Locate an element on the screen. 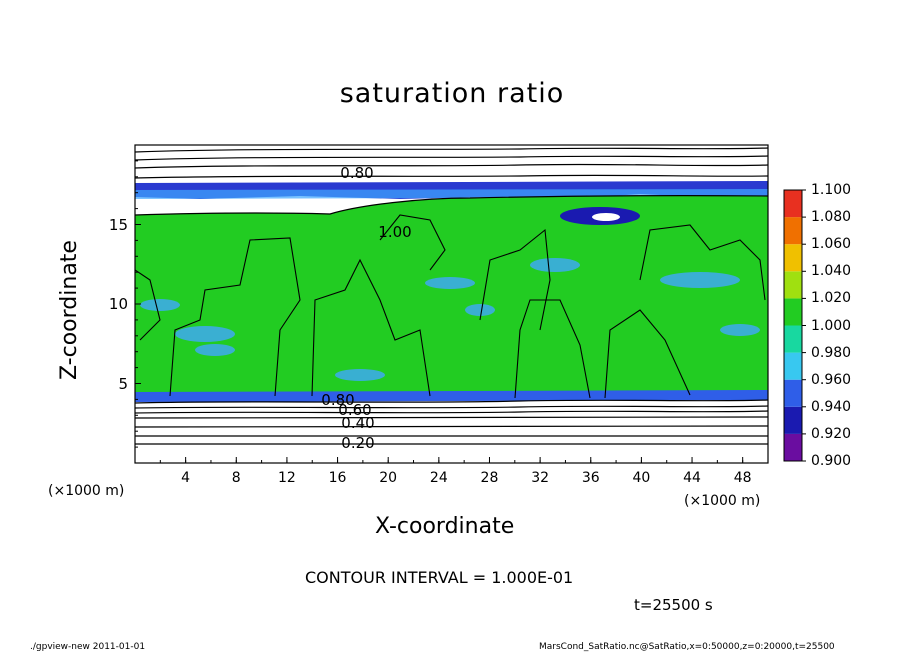 The height and width of the screenshot is (654, 904). pocket-core is located at coordinates (606, 217).